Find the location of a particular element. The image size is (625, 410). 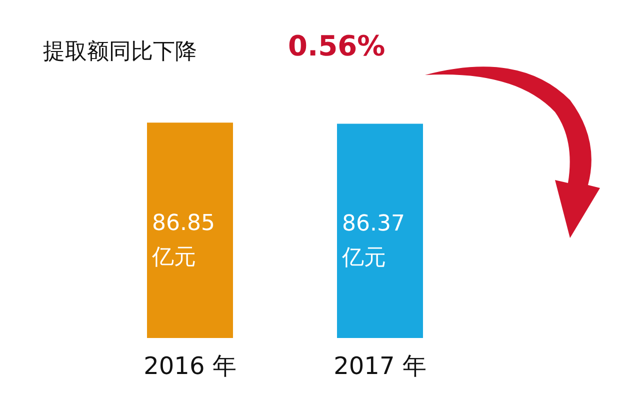

data-label: 86.37 亿元 is located at coordinates (373, 240).